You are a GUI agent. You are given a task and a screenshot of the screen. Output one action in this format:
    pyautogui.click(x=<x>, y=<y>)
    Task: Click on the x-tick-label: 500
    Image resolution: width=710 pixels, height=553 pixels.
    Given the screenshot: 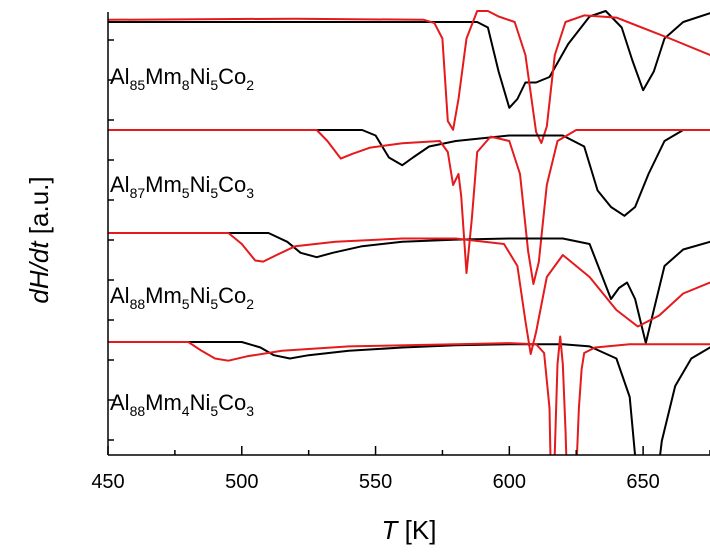 What is the action you would take?
    pyautogui.click(x=241, y=482)
    